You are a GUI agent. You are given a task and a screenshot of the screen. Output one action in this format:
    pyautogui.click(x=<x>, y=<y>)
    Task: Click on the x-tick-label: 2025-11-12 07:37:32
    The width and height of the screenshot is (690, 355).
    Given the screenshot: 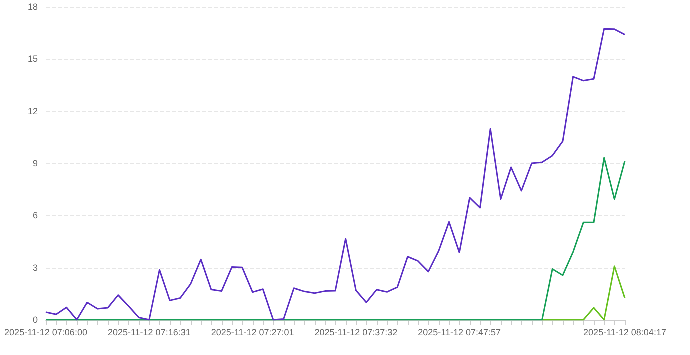 What is the action you would take?
    pyautogui.click(x=356, y=333)
    